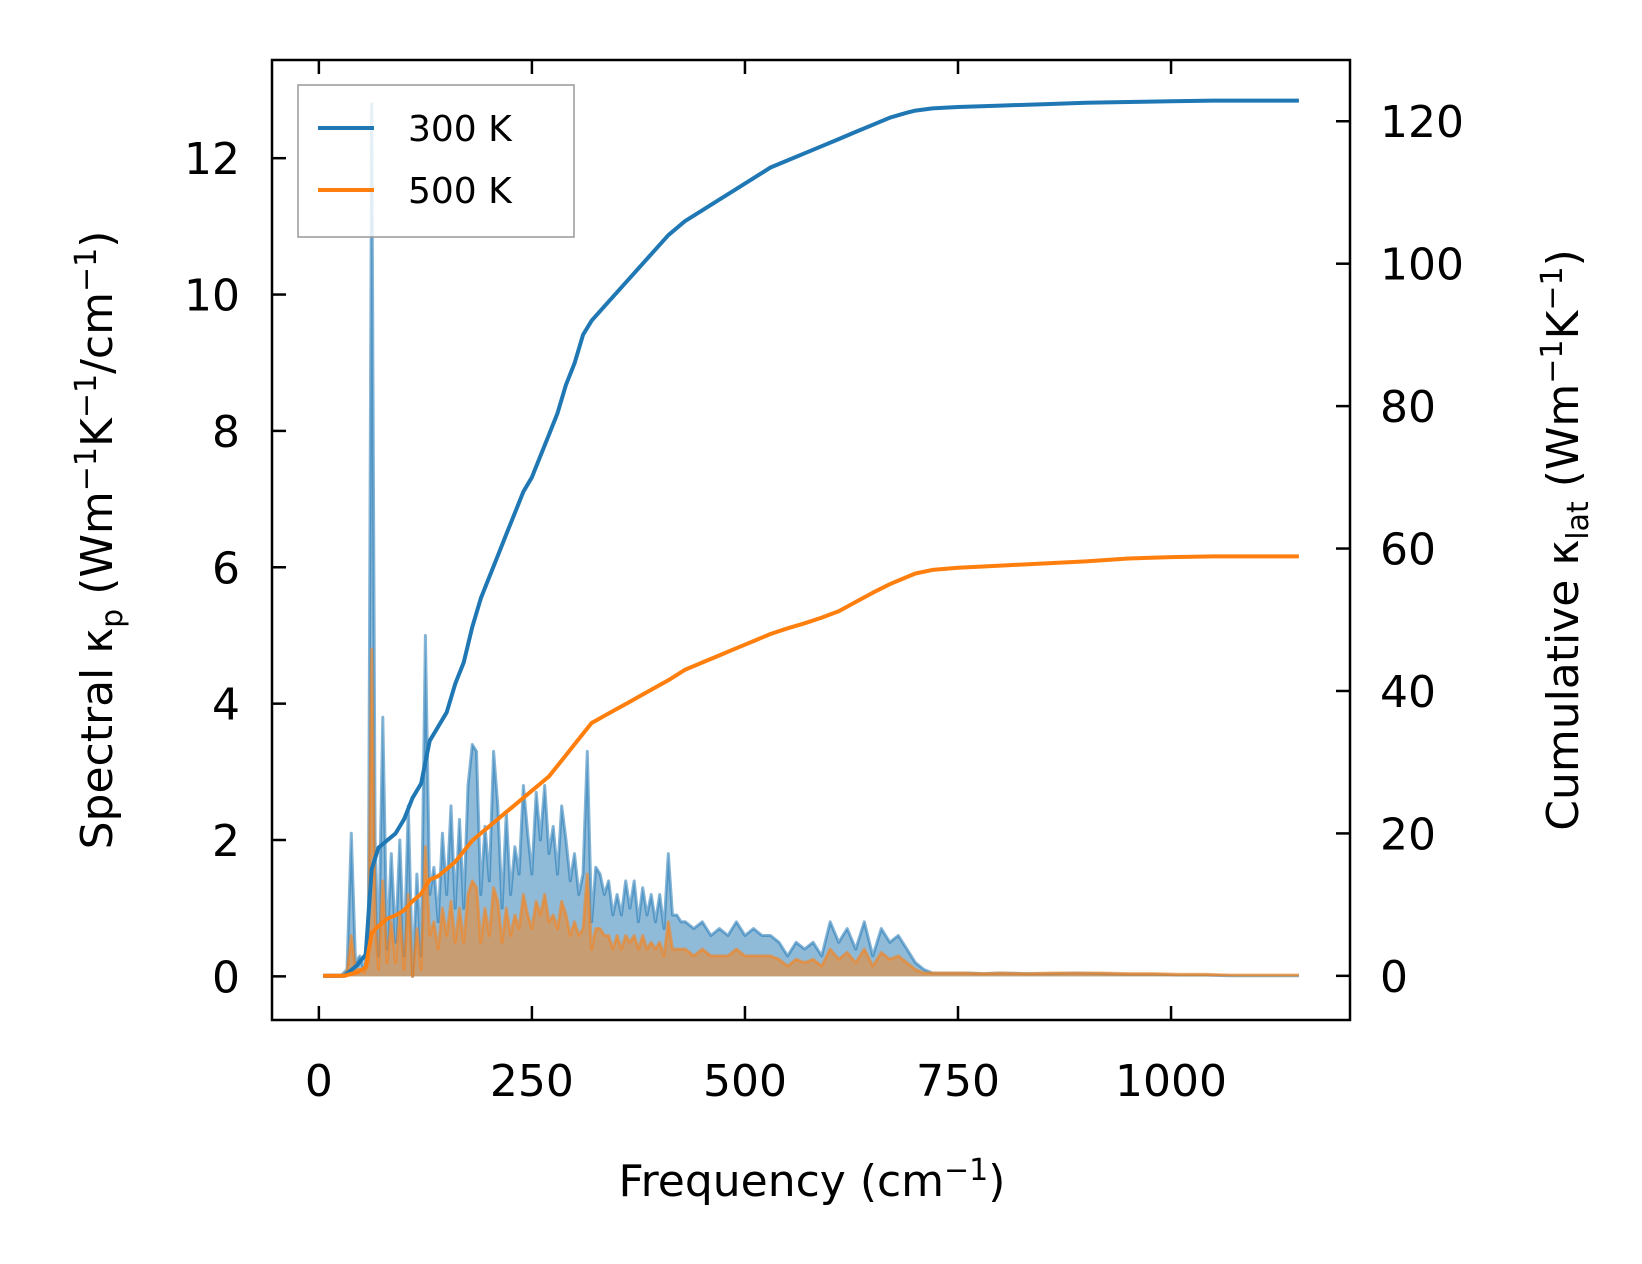  What do you see at coordinates (212, 296) in the screenshot?
I see `y-left-tick-label: 10` at bounding box center [212, 296].